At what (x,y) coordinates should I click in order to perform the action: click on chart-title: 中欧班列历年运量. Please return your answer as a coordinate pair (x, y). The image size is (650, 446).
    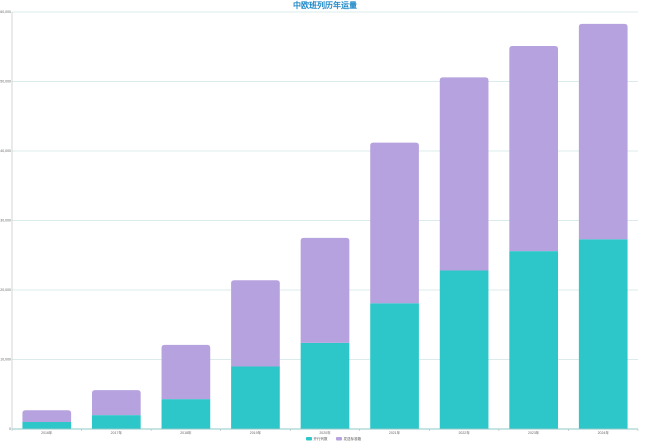
    Looking at the image, I should click on (325, 5).